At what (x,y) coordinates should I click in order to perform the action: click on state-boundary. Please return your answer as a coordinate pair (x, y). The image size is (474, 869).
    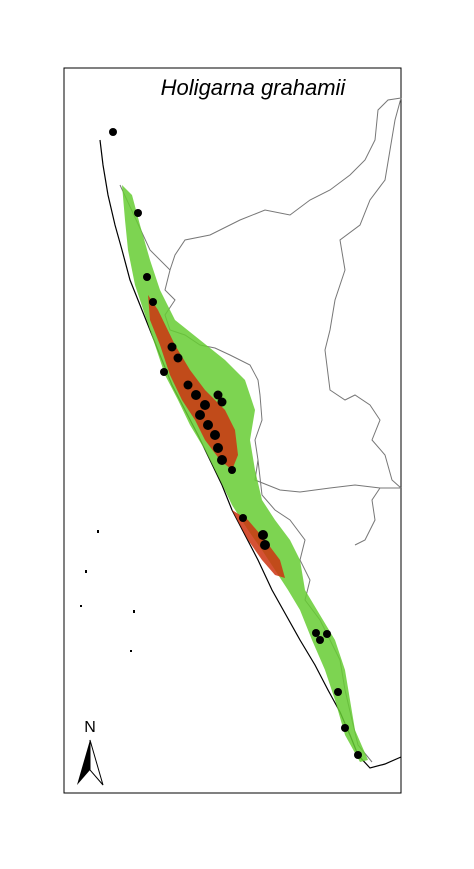
    Looking at the image, I should click on (367, 516).